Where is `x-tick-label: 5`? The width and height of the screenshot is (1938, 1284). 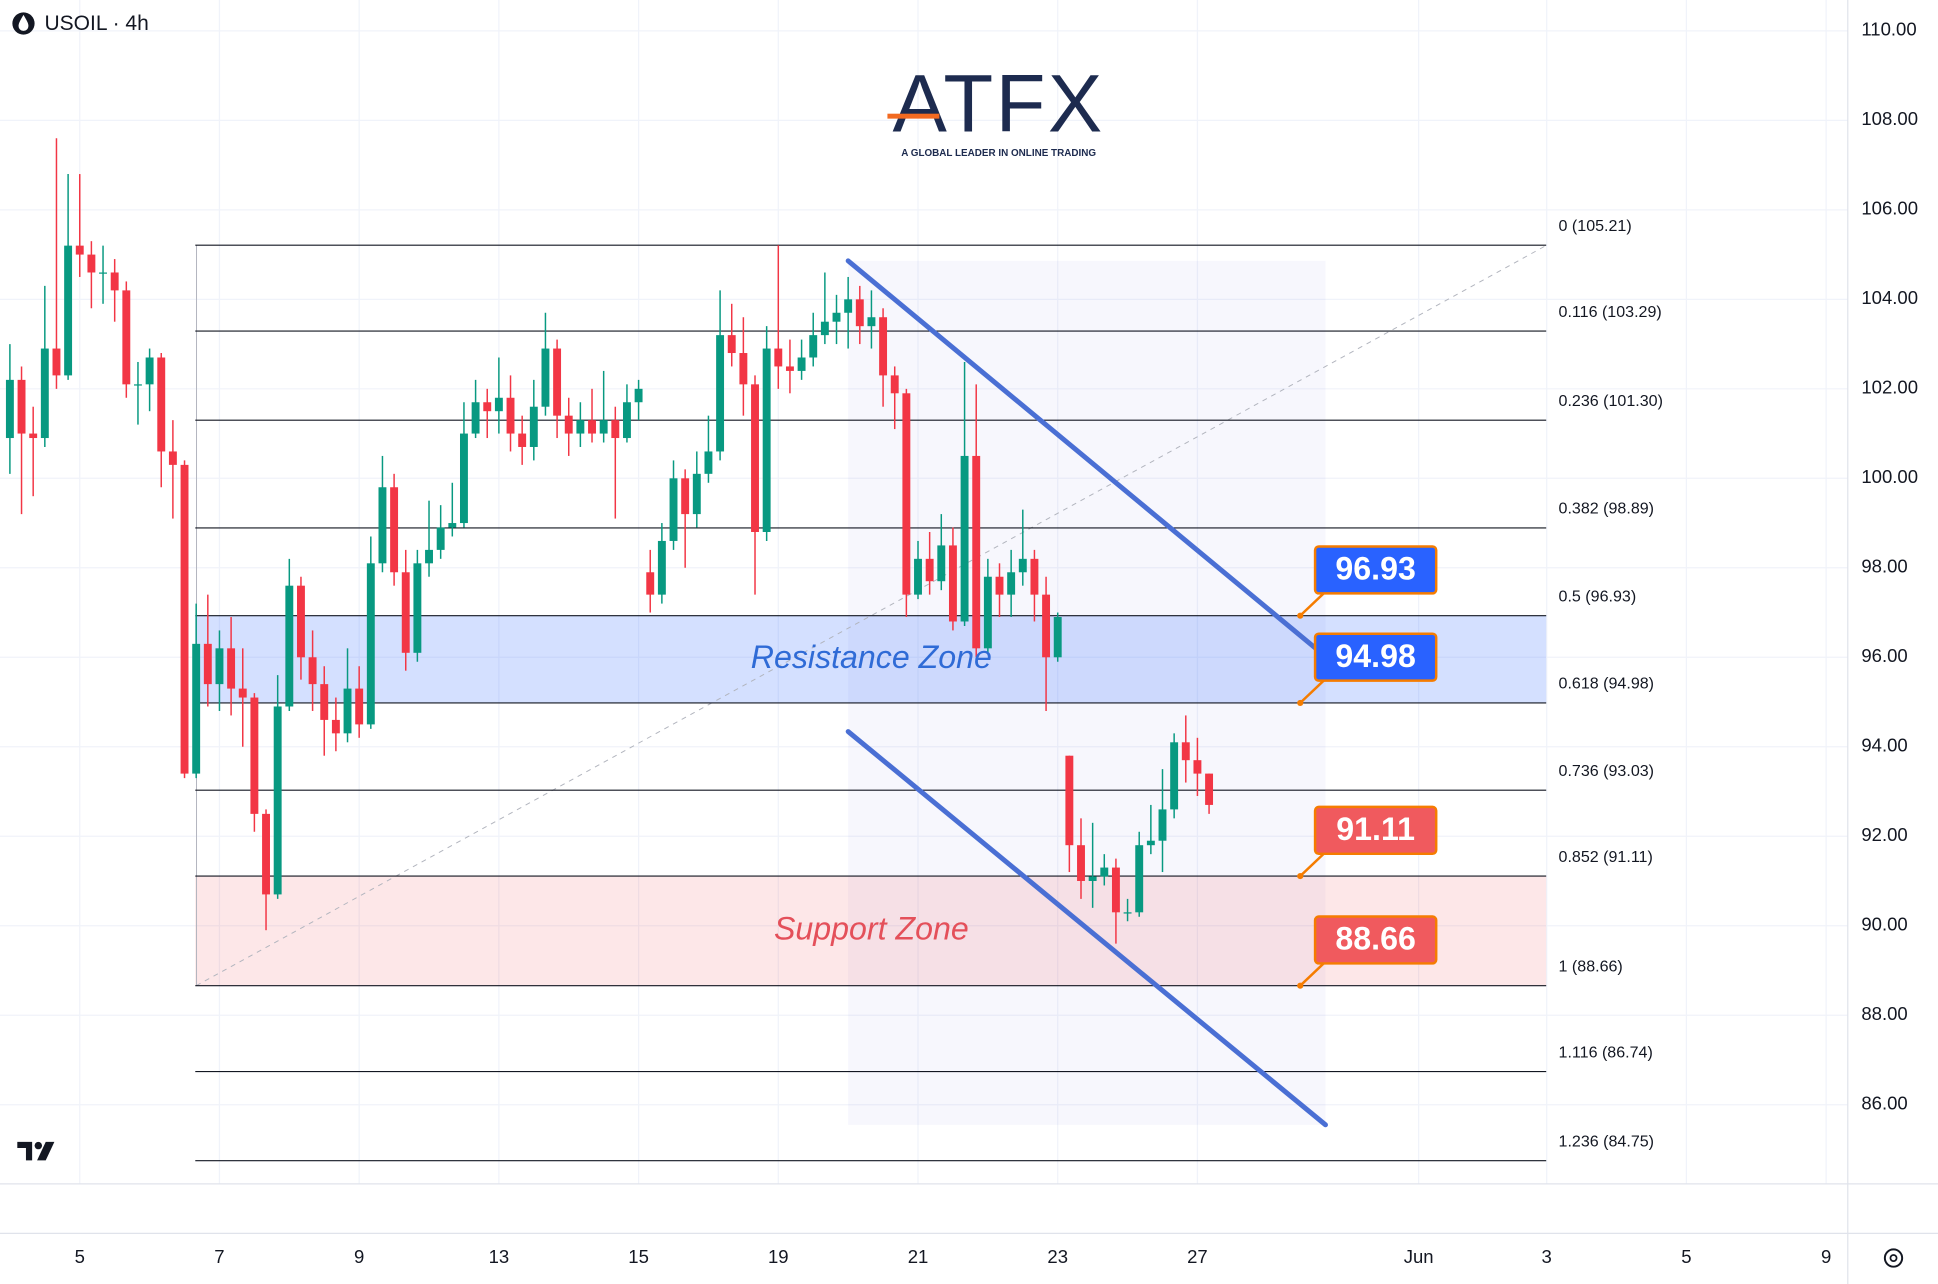 x-tick-label: 5 is located at coordinates (1686, 1256).